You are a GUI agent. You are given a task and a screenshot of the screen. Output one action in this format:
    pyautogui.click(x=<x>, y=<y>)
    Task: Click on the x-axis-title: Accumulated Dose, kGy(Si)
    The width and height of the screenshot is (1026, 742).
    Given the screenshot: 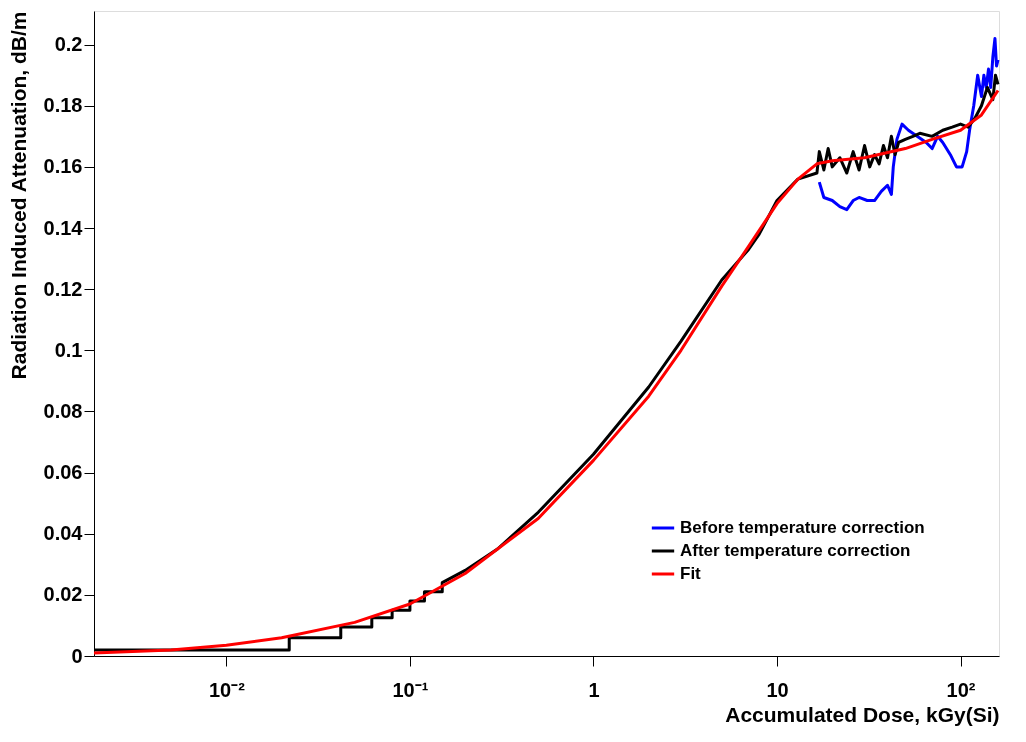 What is the action you would take?
    pyautogui.click(x=862, y=714)
    